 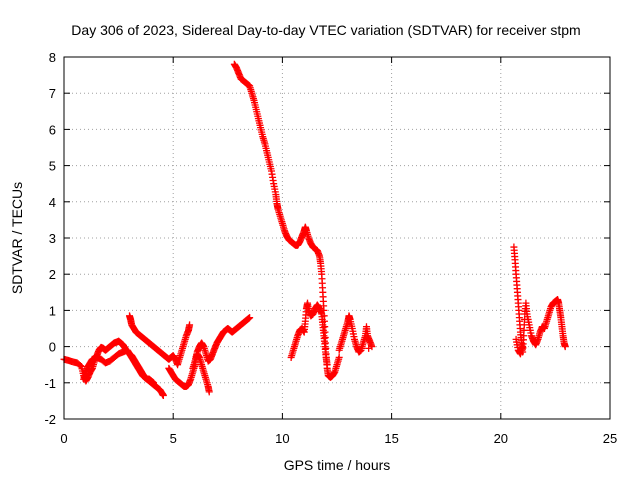 I want to click on y-axis-label: SDTVAR / TECUs, so click(x=17, y=238).